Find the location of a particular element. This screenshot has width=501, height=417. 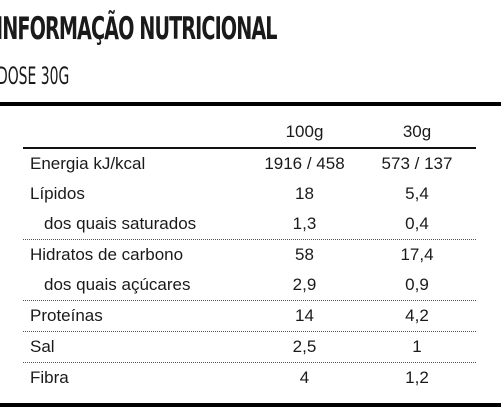

table-row-energy: Energia kJ/kcal 1916 / 458 573 / 137 is located at coordinates (249, 164).